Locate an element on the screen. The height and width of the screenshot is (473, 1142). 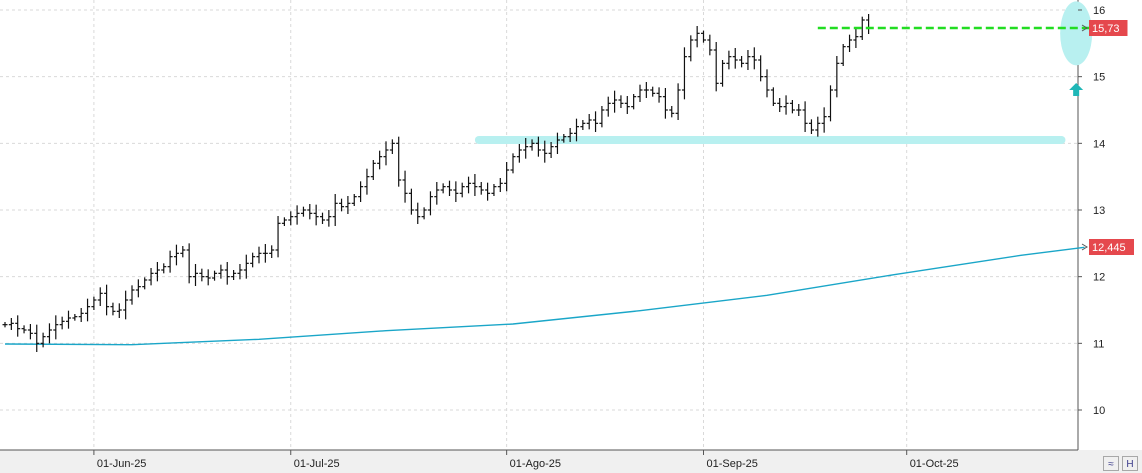
price-badge-label: 15,73 is located at coordinates (1106, 29).